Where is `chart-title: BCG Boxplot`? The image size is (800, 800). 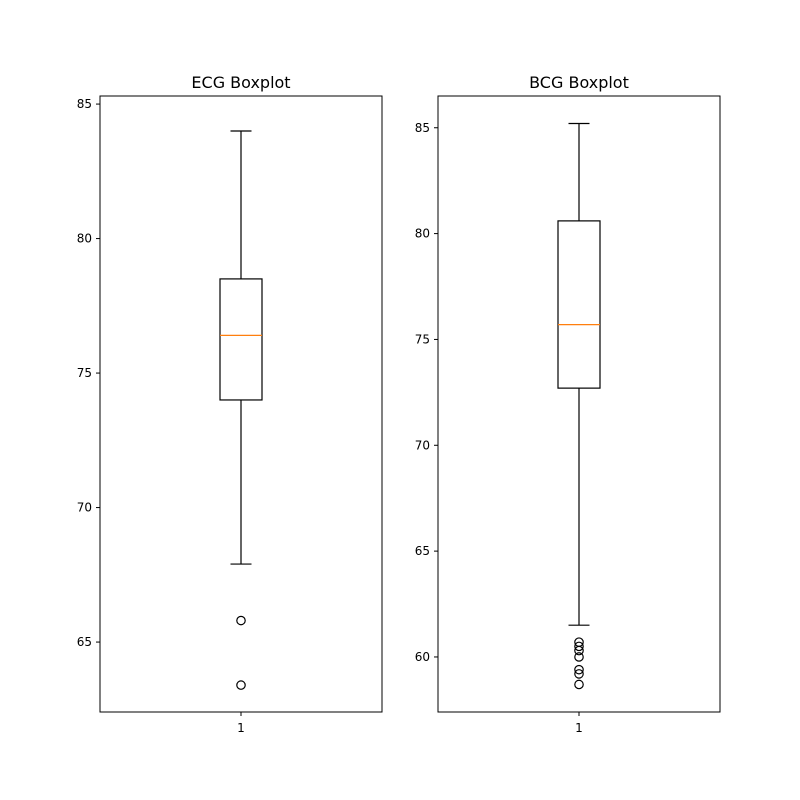
chart-title: BCG Boxplot is located at coordinates (579, 82).